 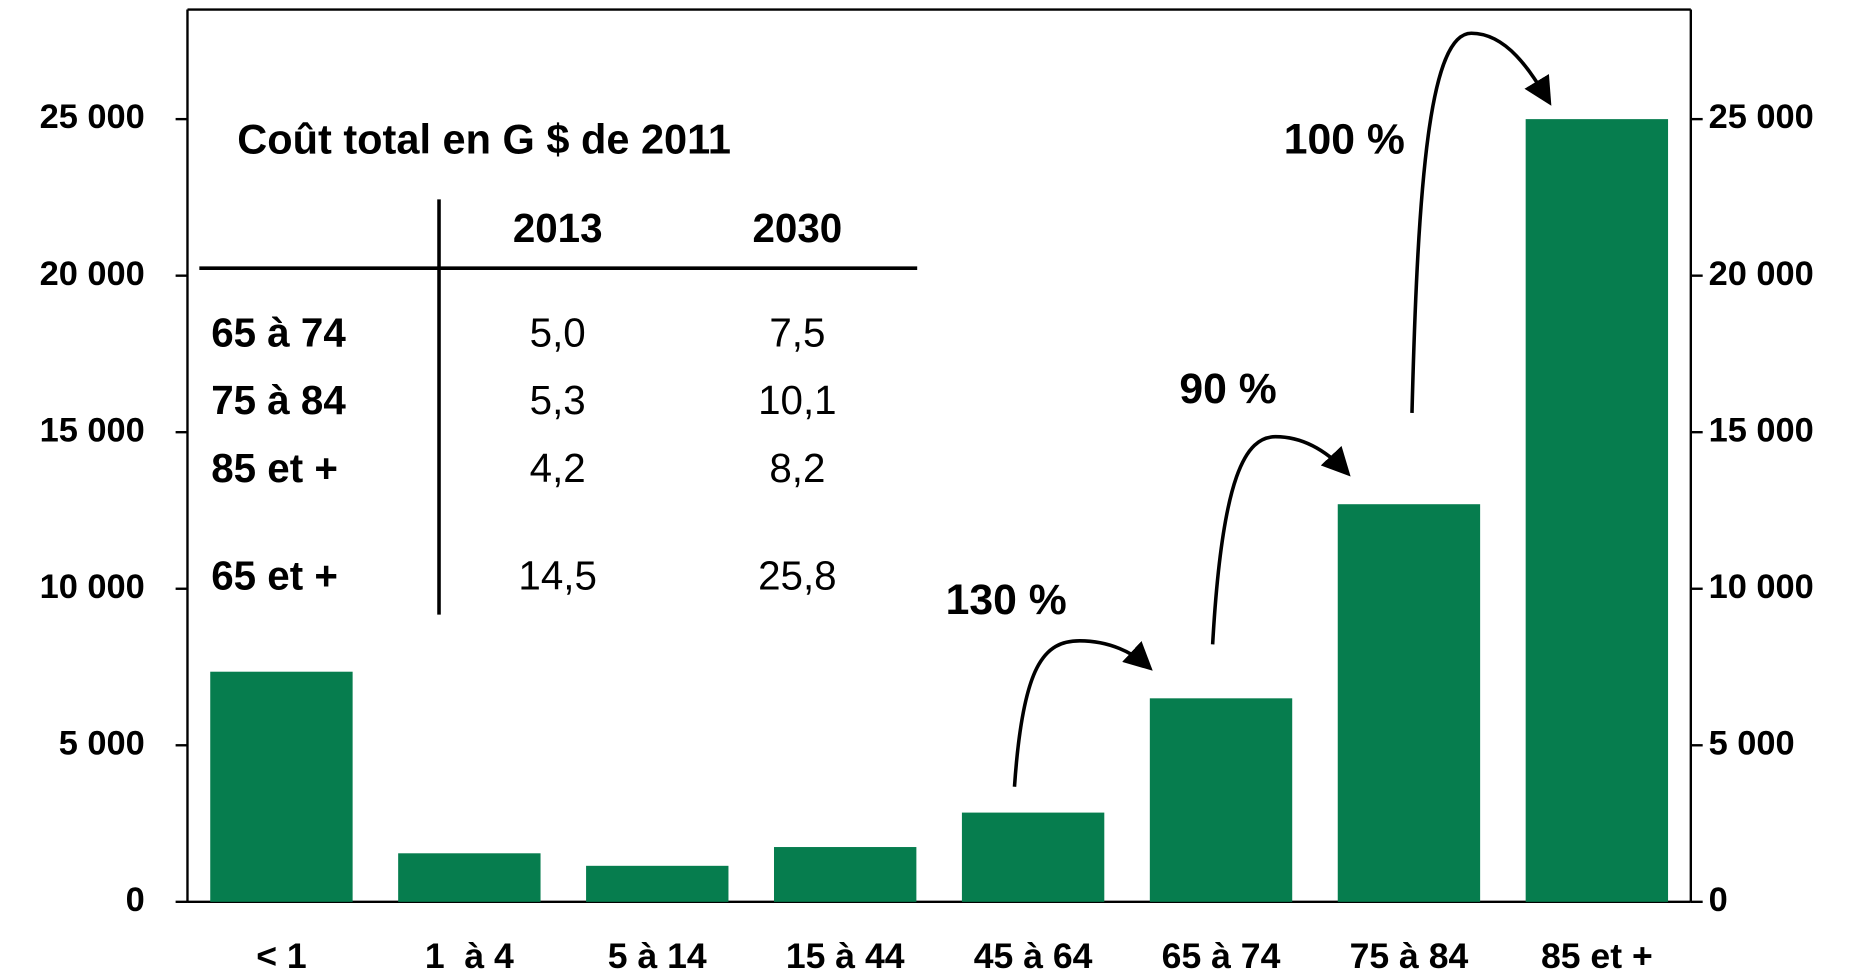 I want to click on table-title: Coût total en G $ de 2011, so click(x=484, y=138).